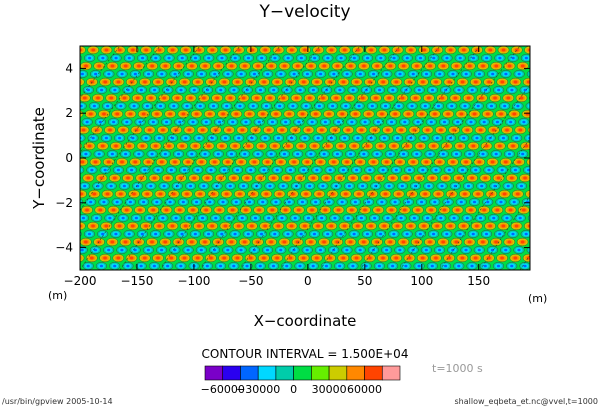  I want to click on colorbar-swatch, so click(320, 373).